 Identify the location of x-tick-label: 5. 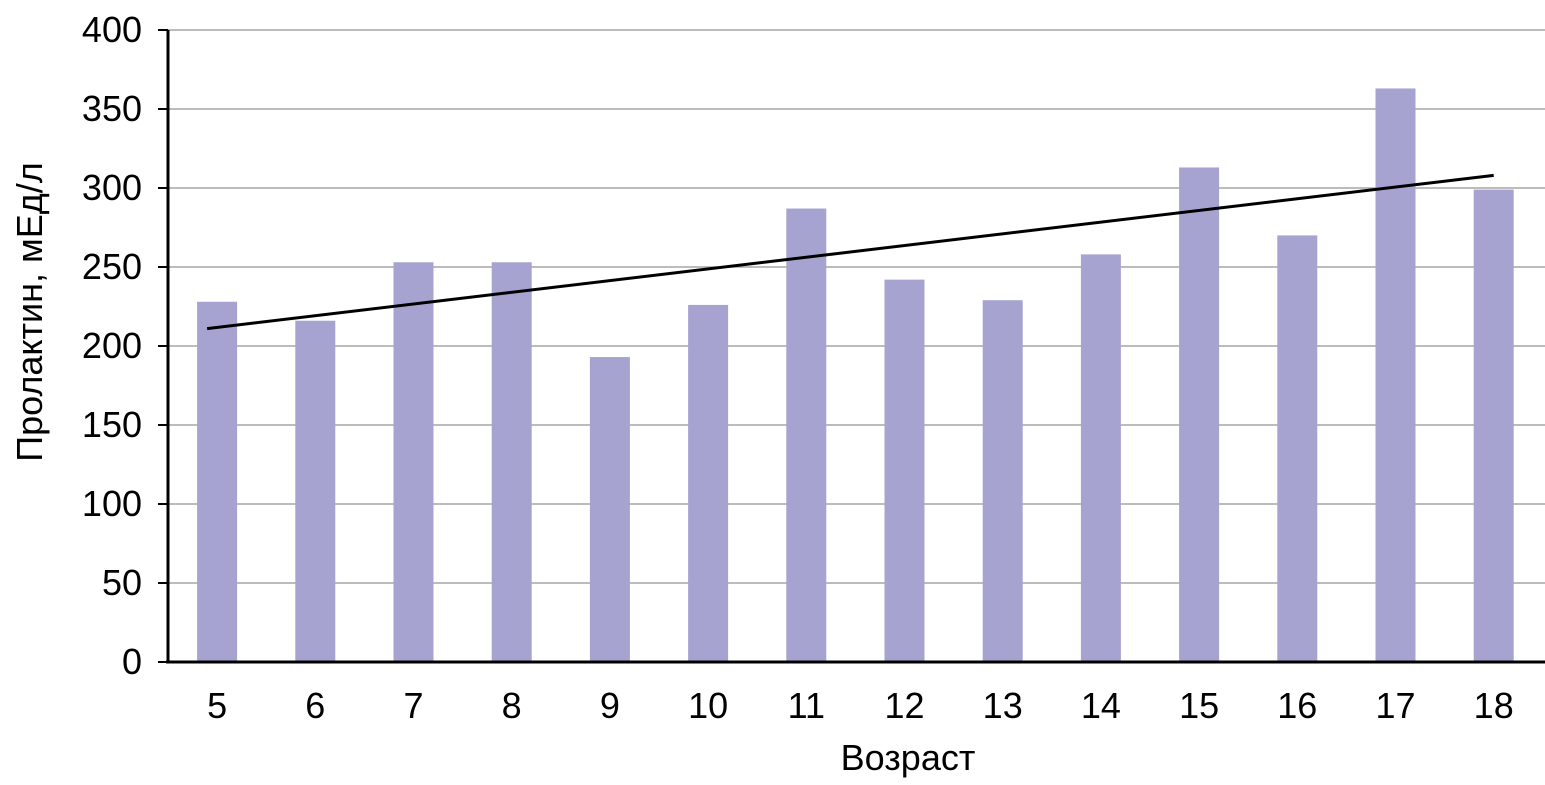
(217, 705).